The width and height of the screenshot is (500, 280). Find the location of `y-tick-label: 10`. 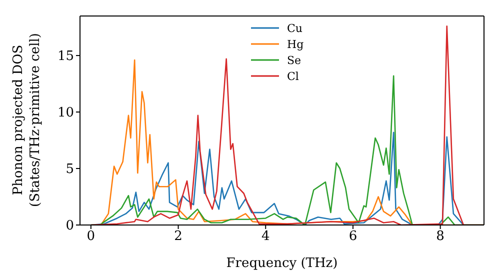

y-tick-label: 10 is located at coordinates (65, 113).